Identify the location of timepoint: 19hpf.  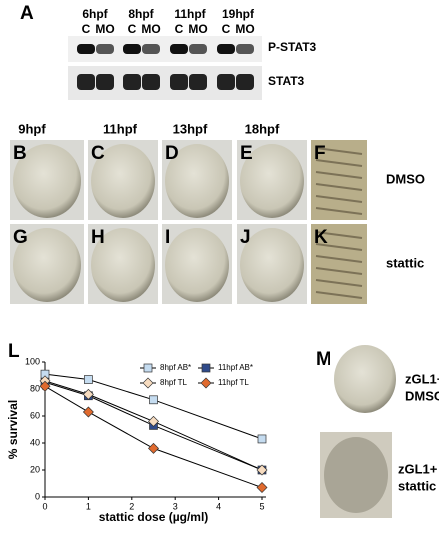
(238, 14).